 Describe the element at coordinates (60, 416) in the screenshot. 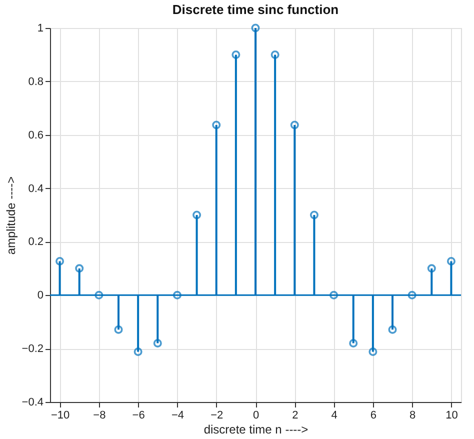

I see `x-tick-label: −10` at that location.